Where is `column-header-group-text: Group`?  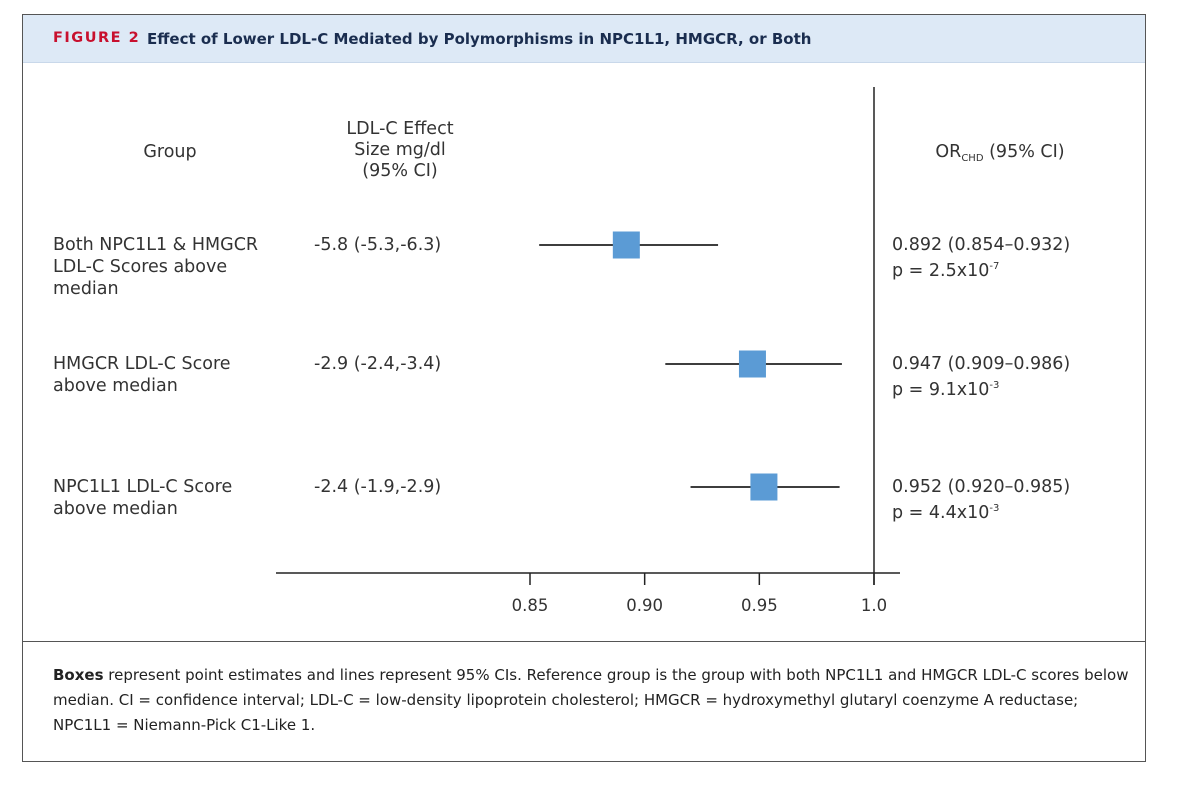
column-header-group-text: Group is located at coordinates (170, 152).